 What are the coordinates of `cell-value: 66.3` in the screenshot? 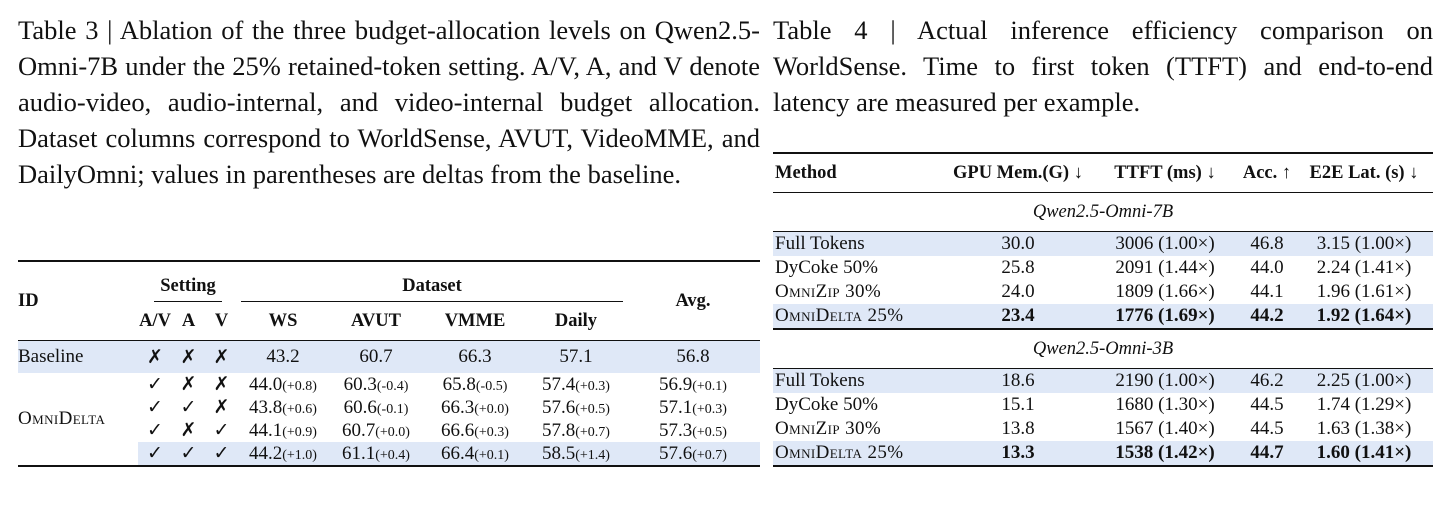 It's located at (458, 407).